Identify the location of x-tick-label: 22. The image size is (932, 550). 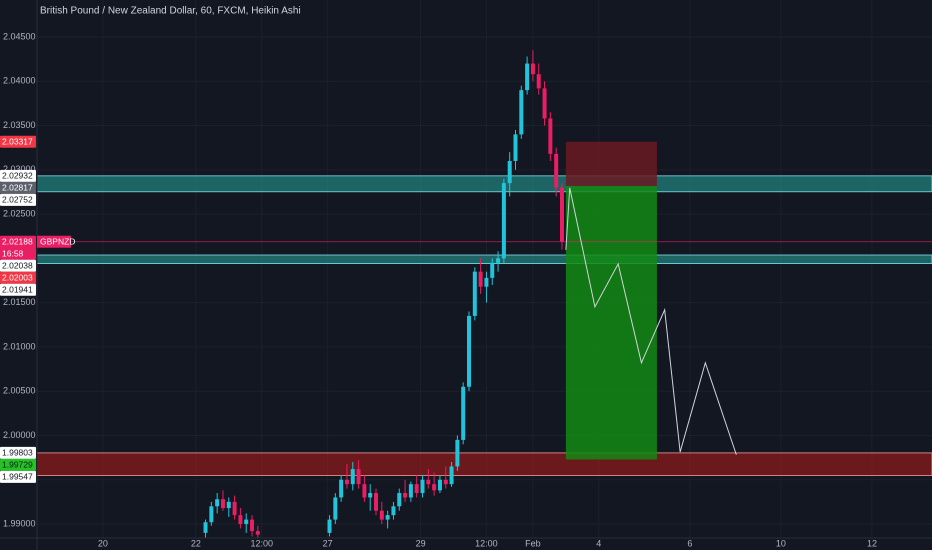
(196, 543).